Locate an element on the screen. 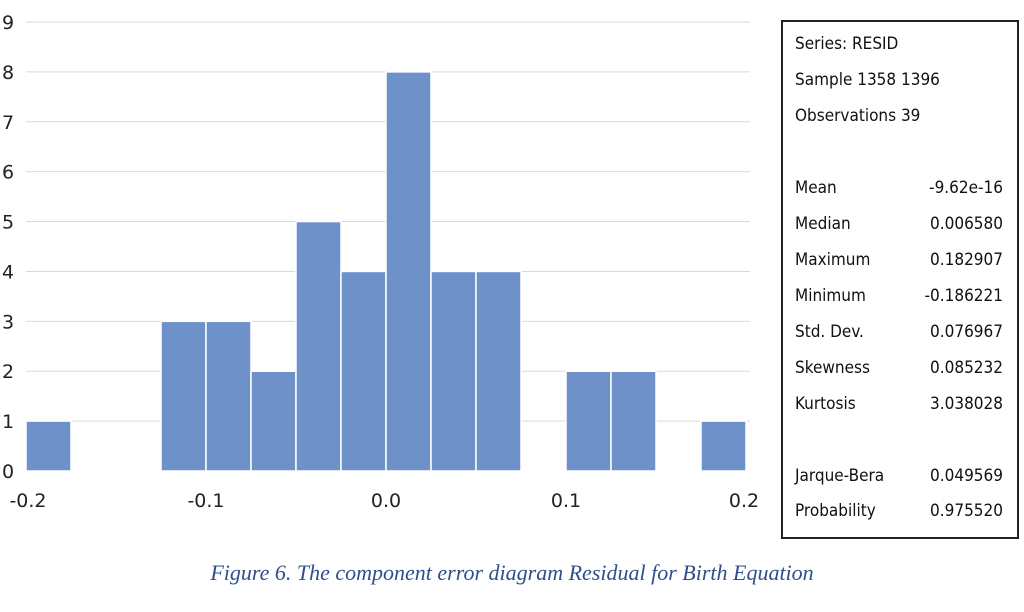 The width and height of the screenshot is (1024, 612). stat-label: Maximum is located at coordinates (833, 260).